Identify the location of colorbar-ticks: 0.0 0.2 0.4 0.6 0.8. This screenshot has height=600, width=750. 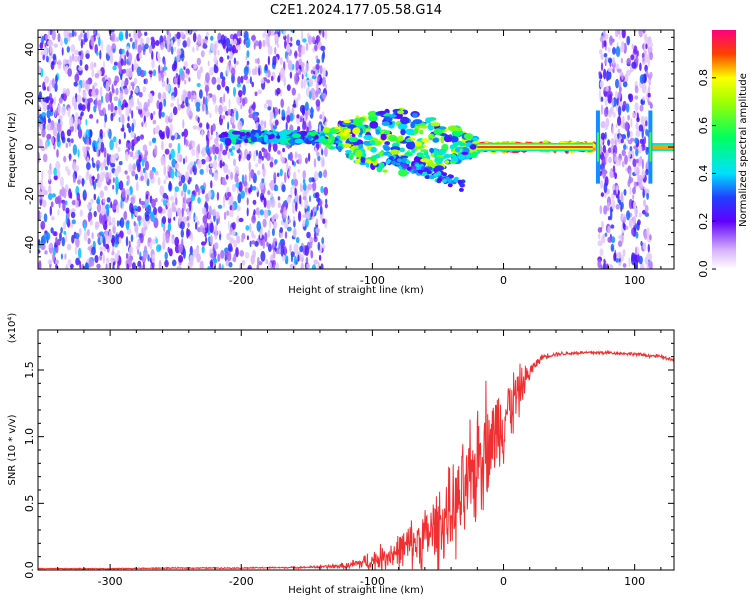
(706, 173).